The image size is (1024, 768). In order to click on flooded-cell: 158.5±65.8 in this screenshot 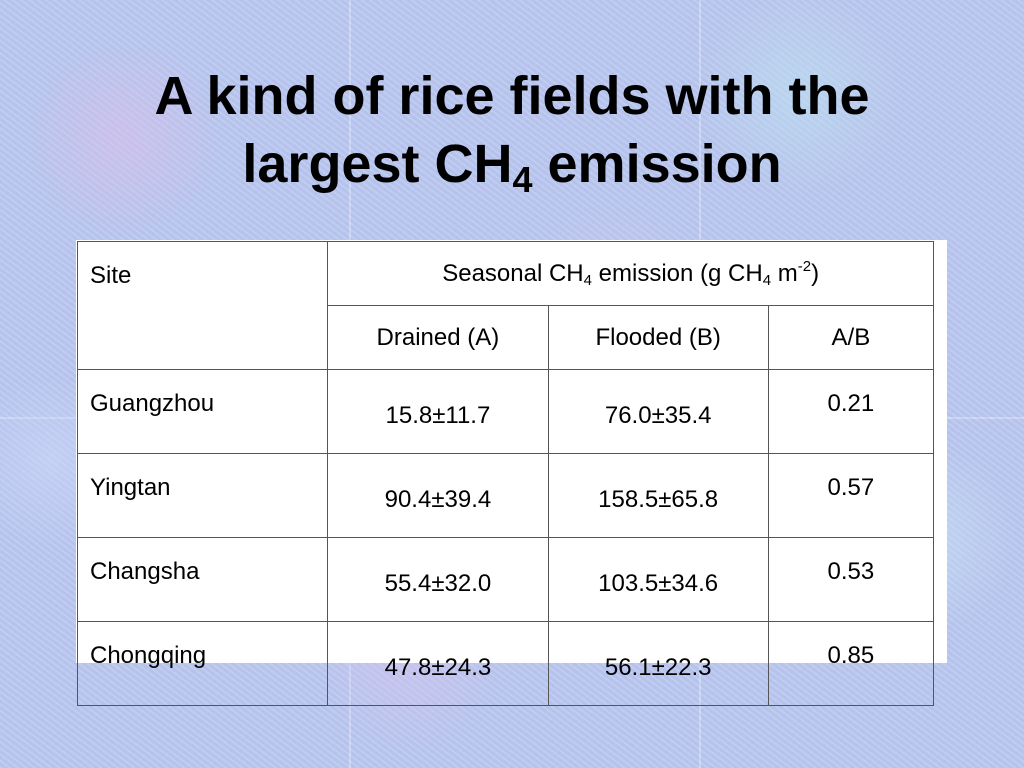, I will do `click(658, 495)`.